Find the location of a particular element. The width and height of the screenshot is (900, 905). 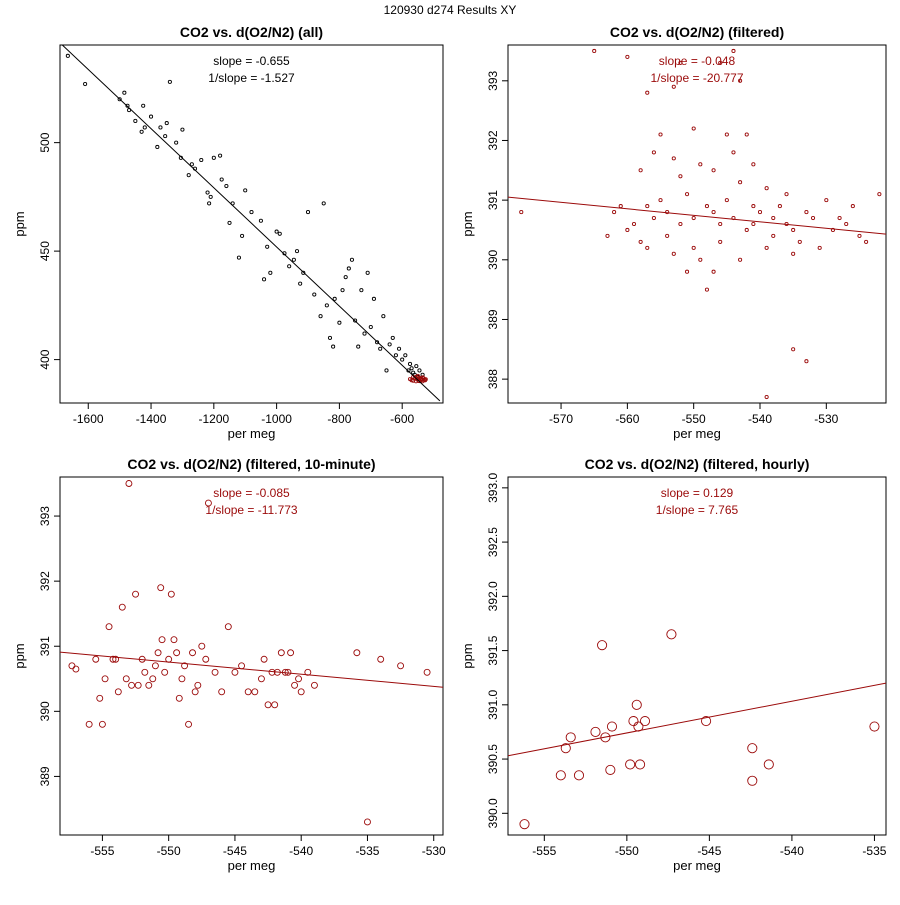

x-tick-label: -600 is located at coordinates (402, 419).